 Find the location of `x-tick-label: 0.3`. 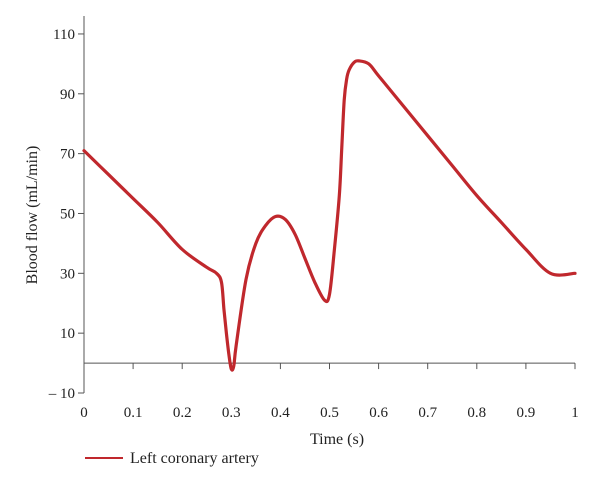

x-tick-label: 0.3 is located at coordinates (231, 413).